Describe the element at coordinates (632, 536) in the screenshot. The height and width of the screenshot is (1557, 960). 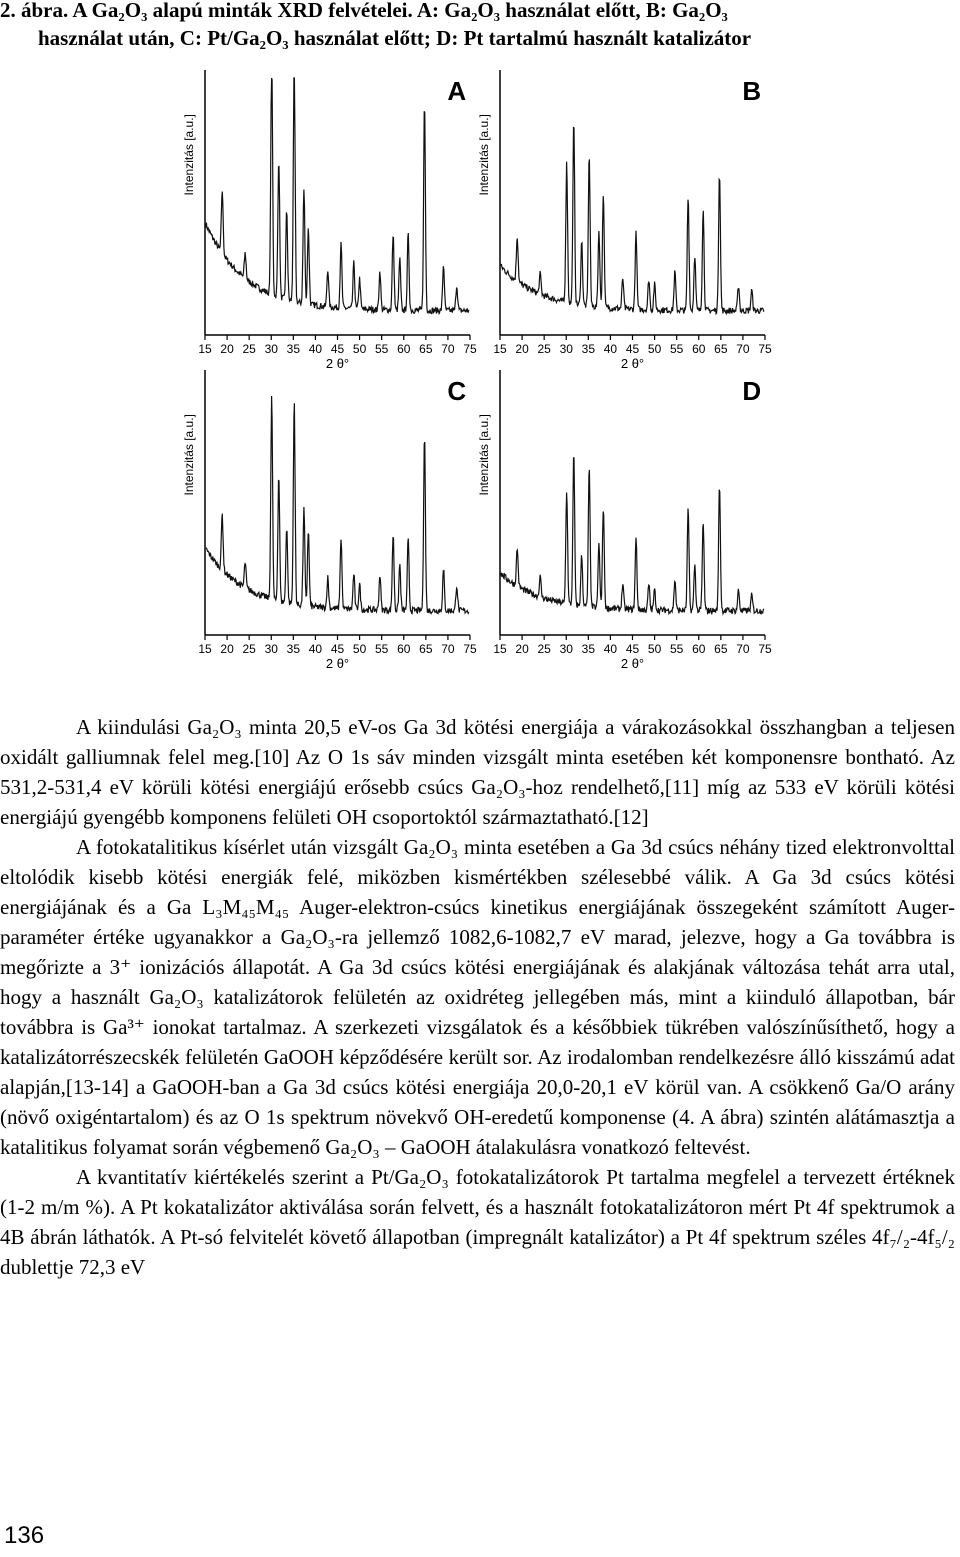
I see `xrd-trace-D` at that location.